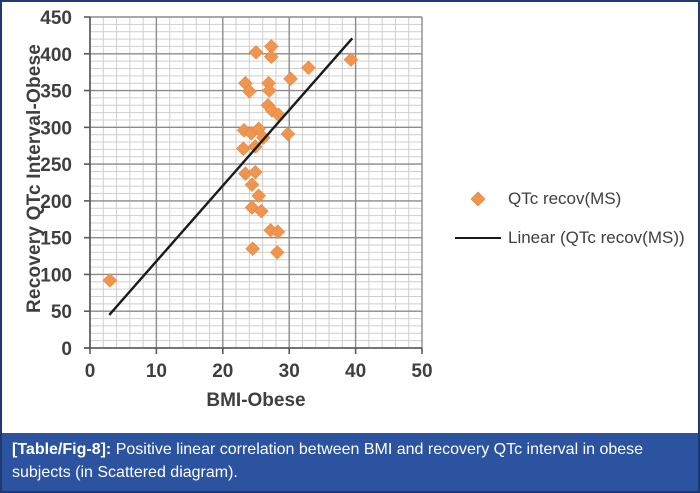 Image resolution: width=700 pixels, height=493 pixels. Describe the element at coordinates (56, 202) in the screenshot. I see `svg-text: 200` at that location.